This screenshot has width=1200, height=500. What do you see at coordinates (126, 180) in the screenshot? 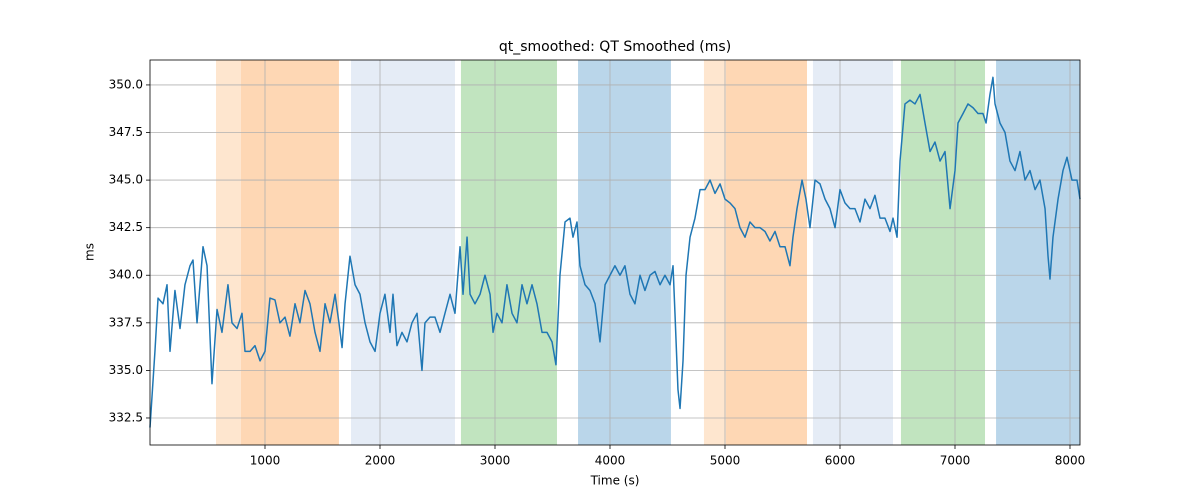
I see `y-tick-label: 345.0` at bounding box center [126, 180].